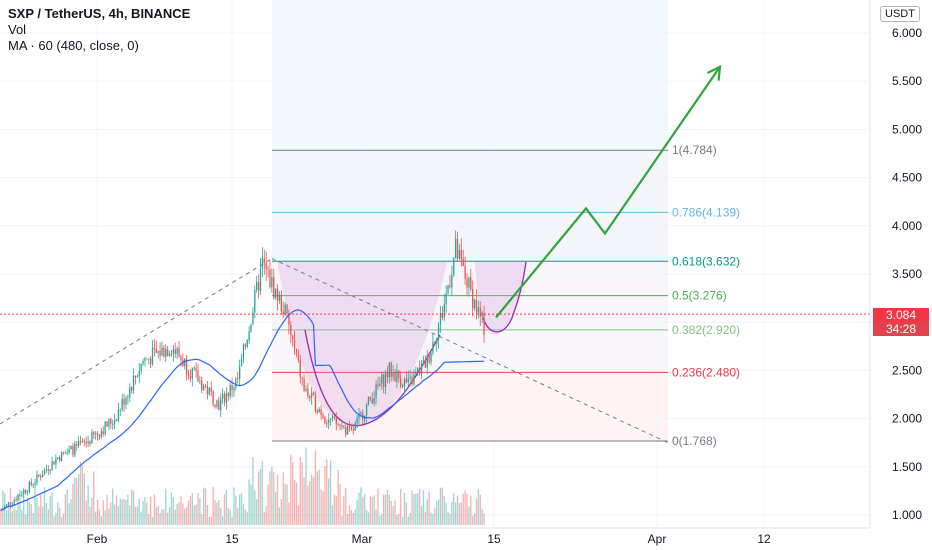 The width and height of the screenshot is (932, 550). What do you see at coordinates (97, 539) in the screenshot?
I see `time-tick-label: Feb` at bounding box center [97, 539].